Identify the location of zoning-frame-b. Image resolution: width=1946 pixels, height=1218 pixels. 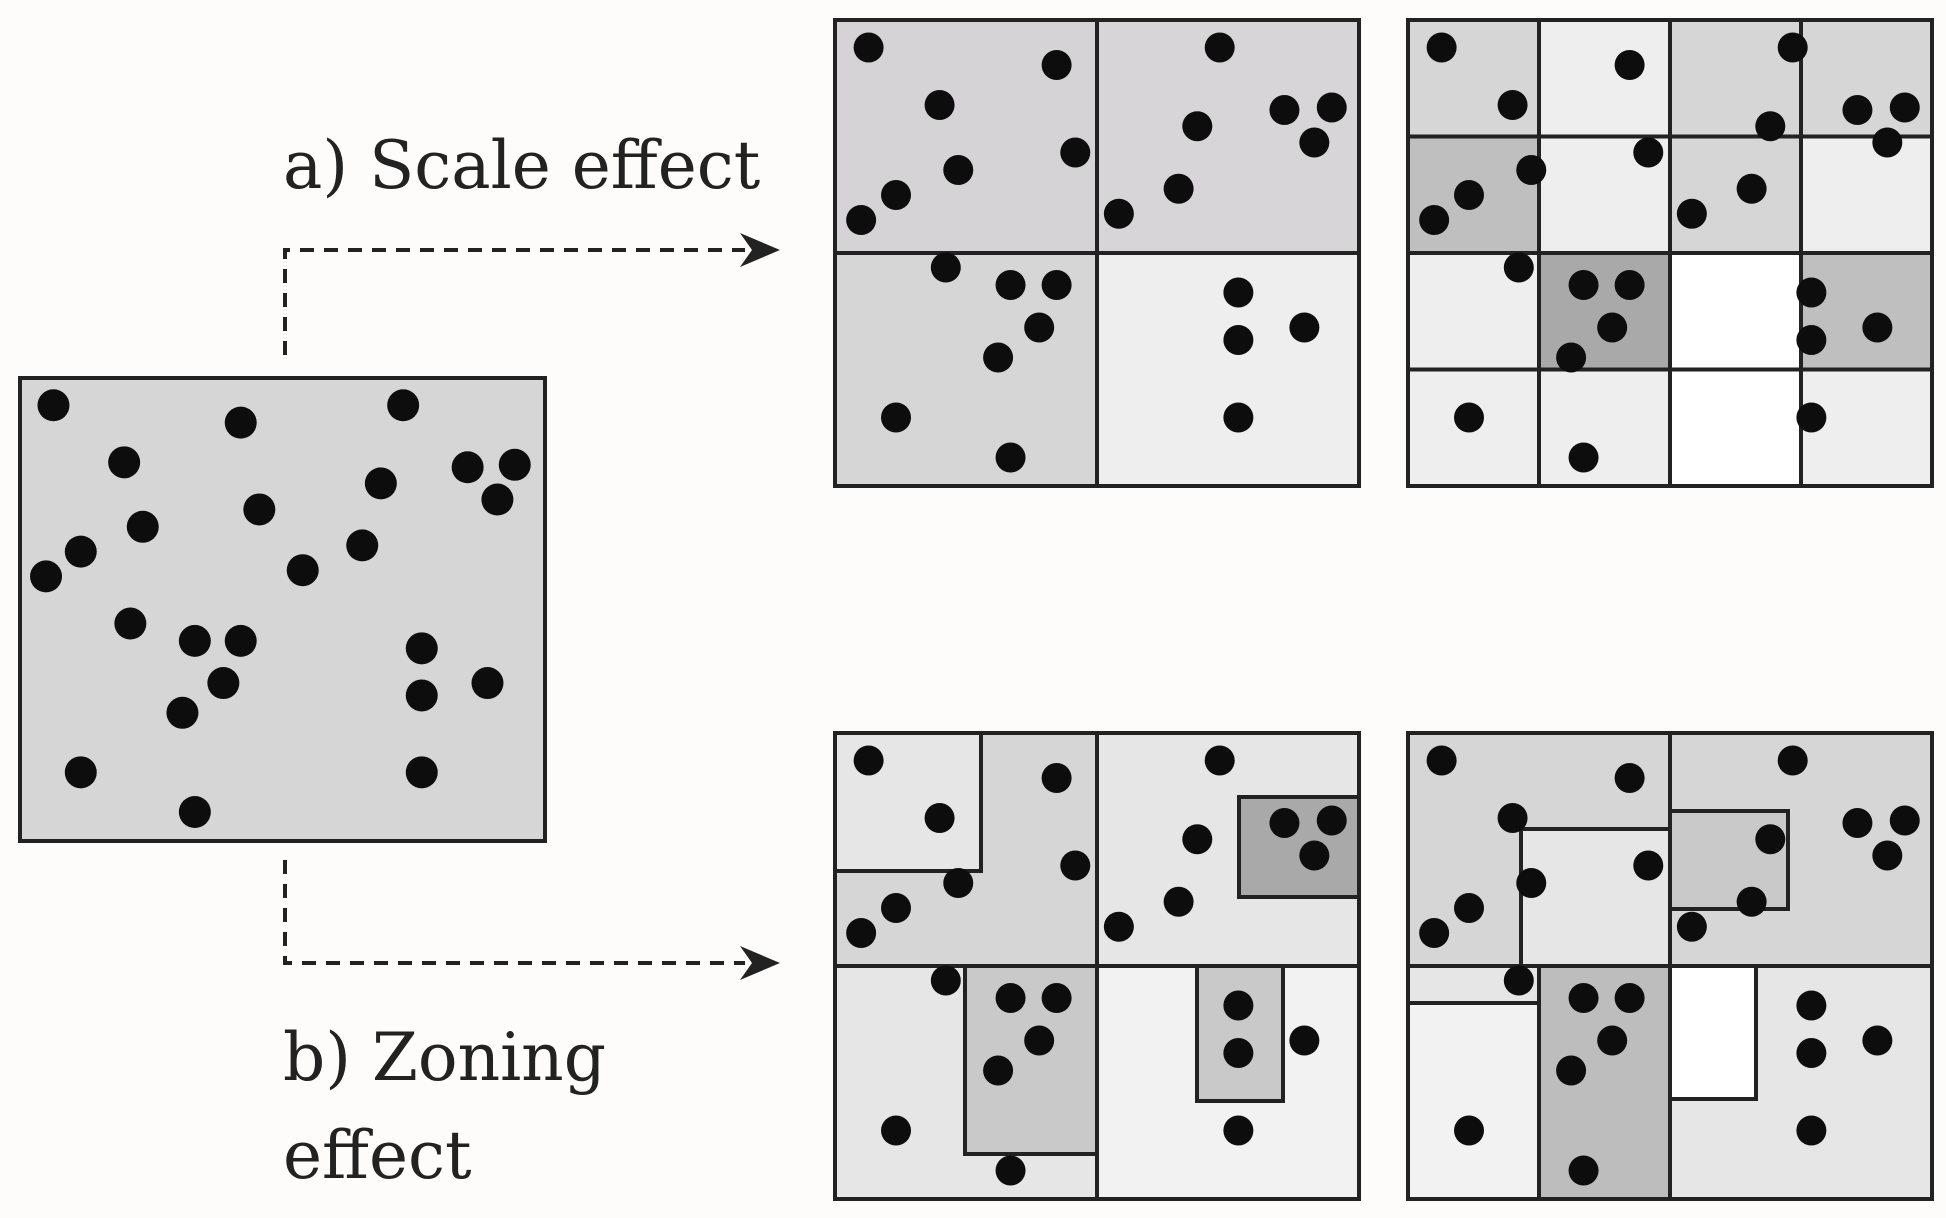
(1670, 966).